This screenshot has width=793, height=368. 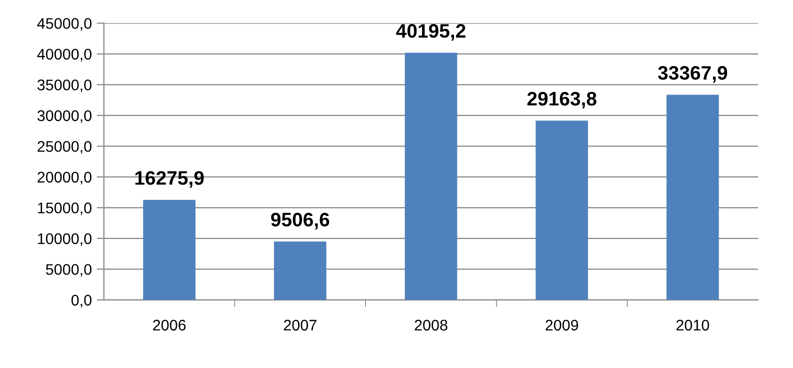 What do you see at coordinates (693, 325) in the screenshot?
I see `x-tick-label: 2010` at bounding box center [693, 325].